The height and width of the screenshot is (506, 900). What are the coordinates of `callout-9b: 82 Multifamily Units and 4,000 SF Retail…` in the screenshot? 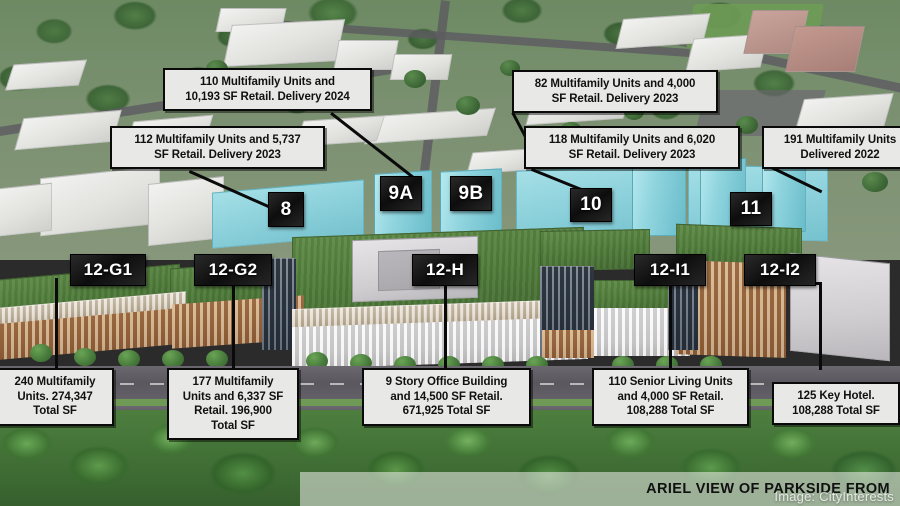 It's located at (615, 91).